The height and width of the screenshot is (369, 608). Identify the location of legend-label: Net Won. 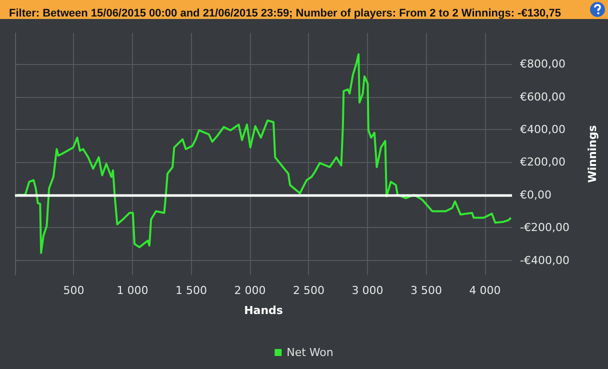
(310, 352).